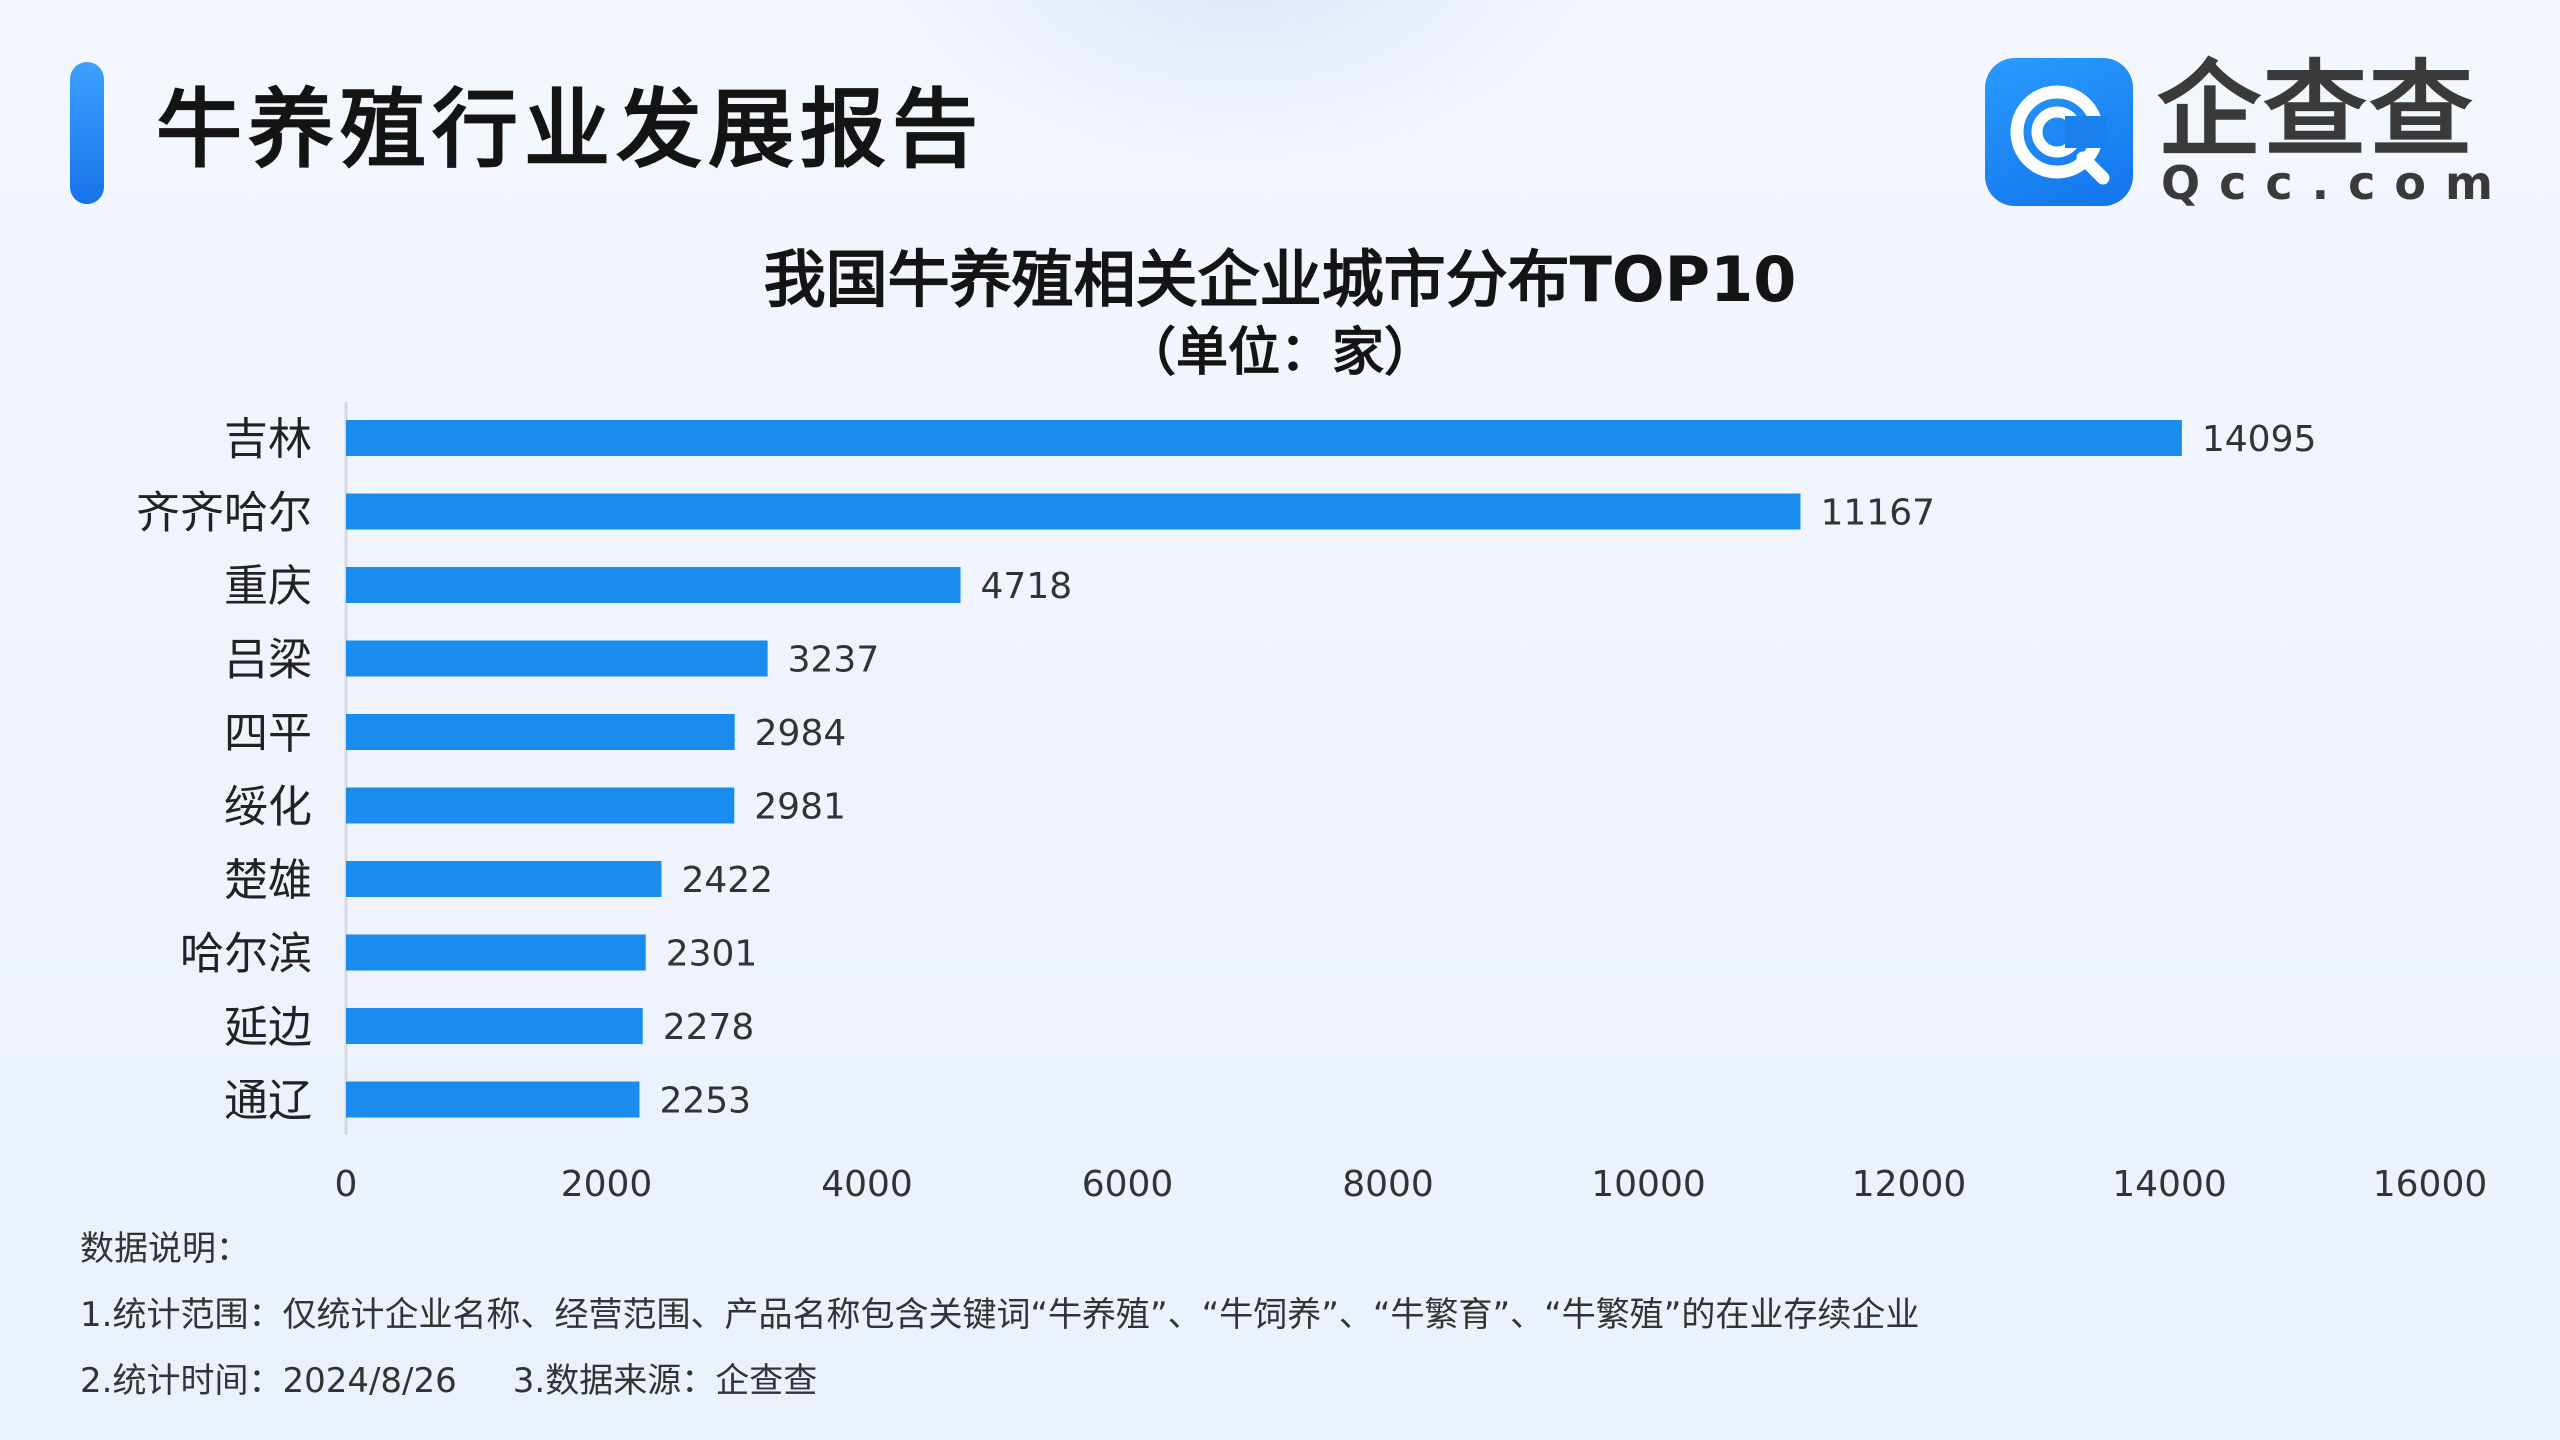 The width and height of the screenshot is (2560, 1440). I want to click on category-label-9: 延边, so click(268, 1027).